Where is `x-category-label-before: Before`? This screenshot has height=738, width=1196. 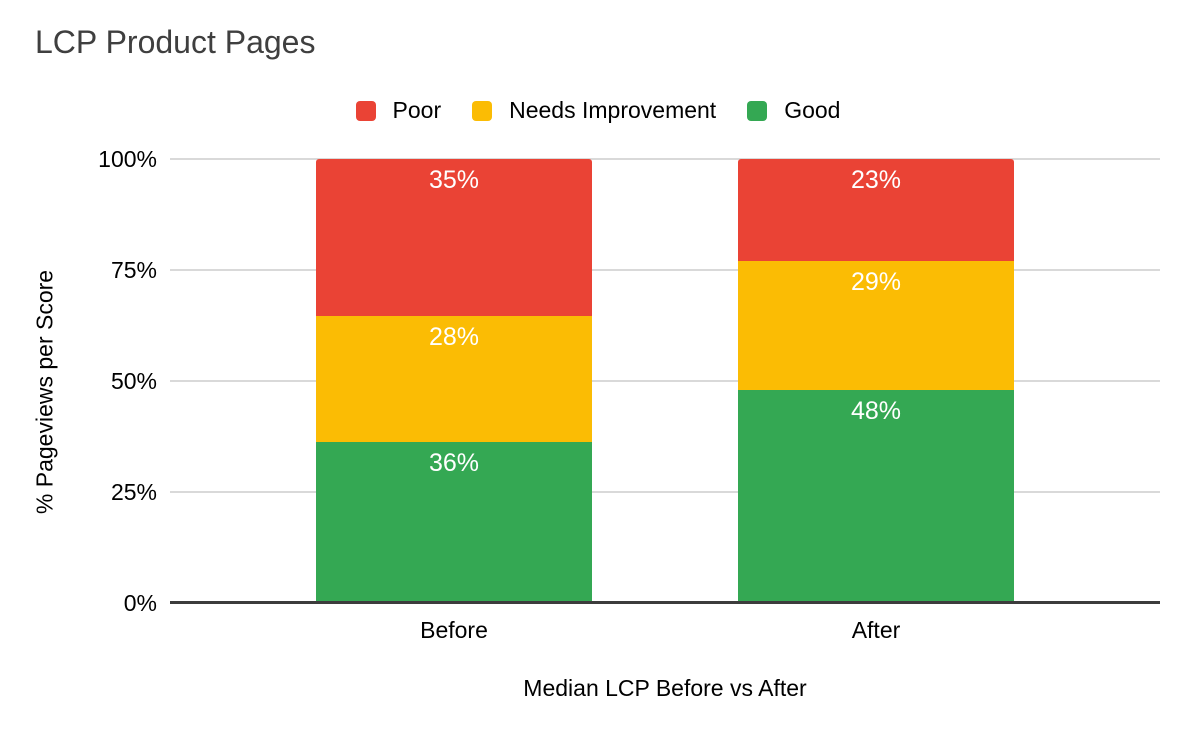 x-category-label-before: Before is located at coordinates (454, 630).